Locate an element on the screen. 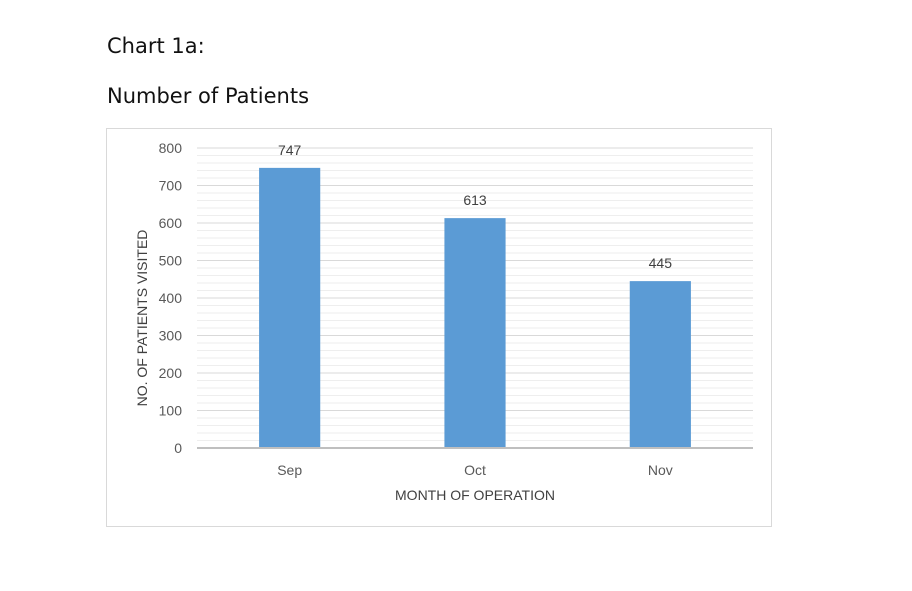 This screenshot has width=912, height=591. y-tick-label: 700 is located at coordinates (171, 186).